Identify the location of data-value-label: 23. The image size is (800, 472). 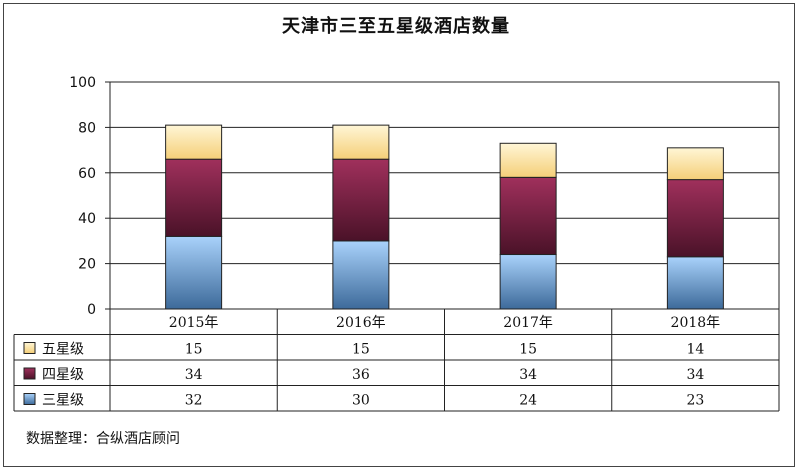
(695, 401).